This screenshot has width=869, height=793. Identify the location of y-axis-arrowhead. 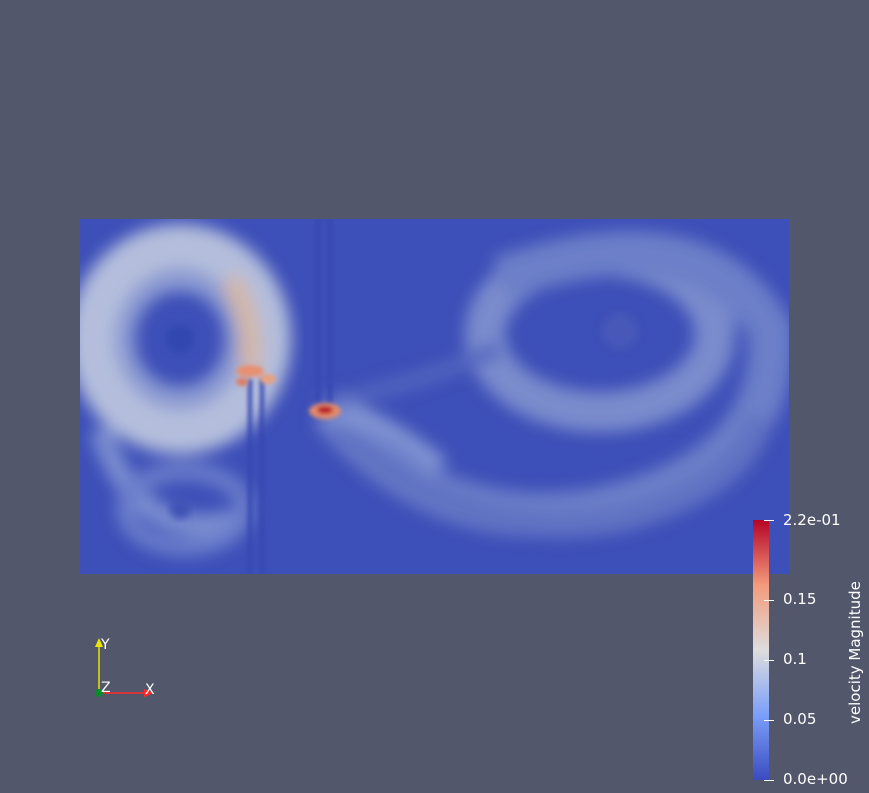
(99, 642).